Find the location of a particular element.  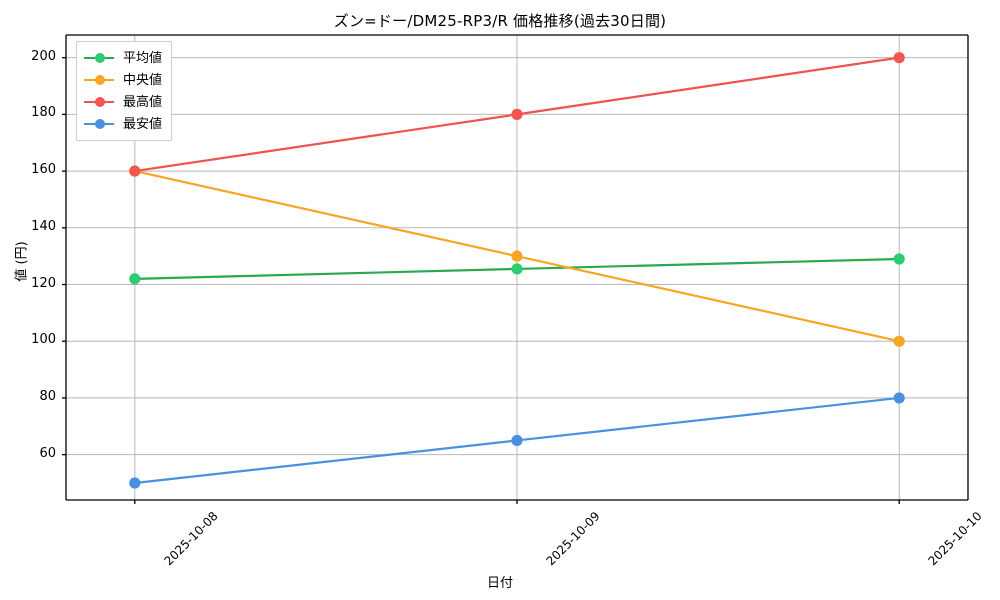

y-tick-label: 160 is located at coordinates (43, 170).